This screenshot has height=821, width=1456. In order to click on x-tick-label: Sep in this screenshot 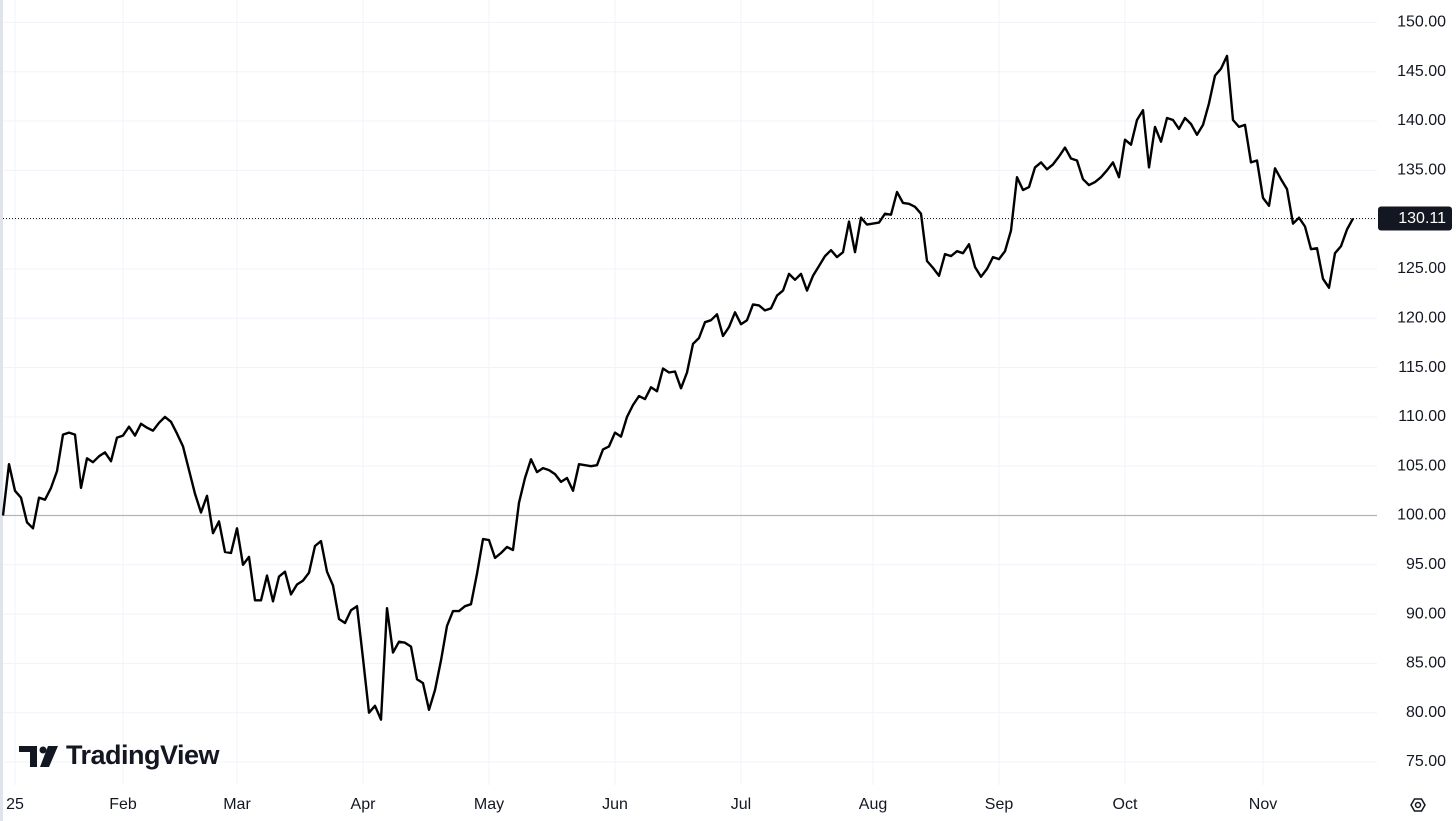, I will do `click(999, 804)`.